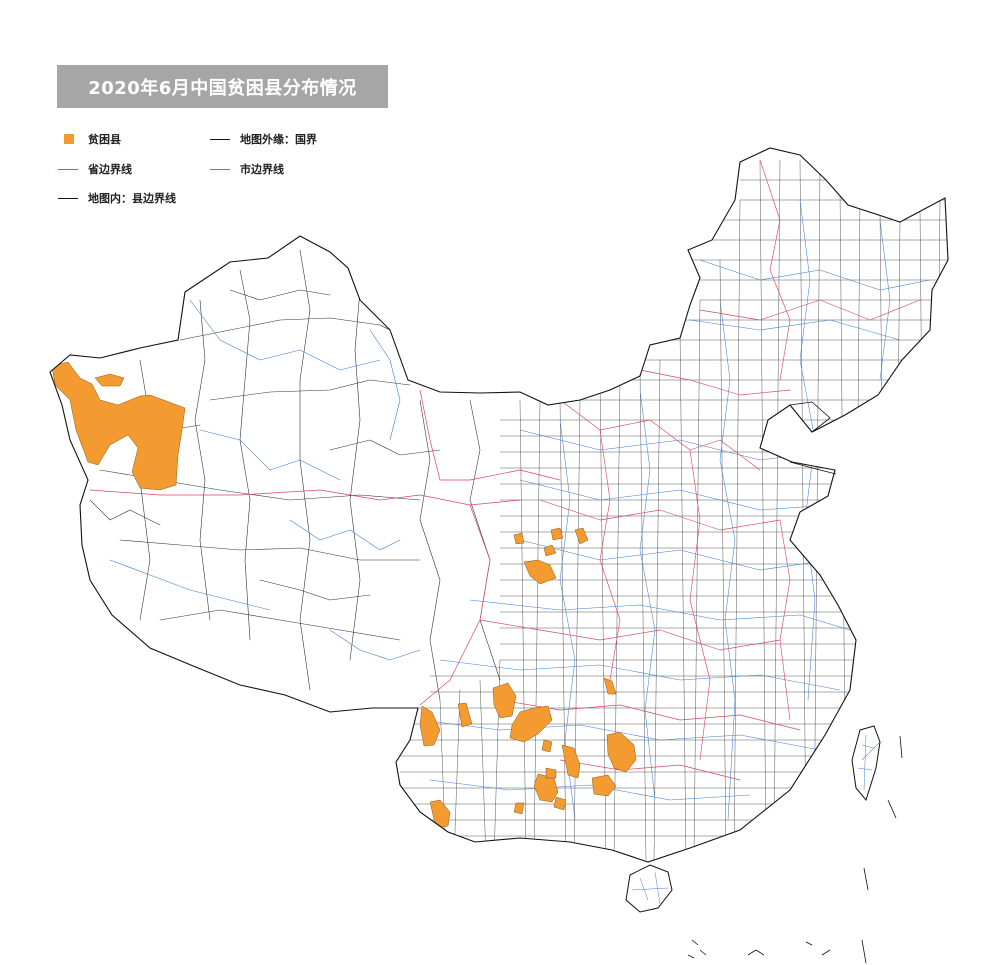 The height and width of the screenshot is (965, 1000). I want to click on map-title: 2020年6月中国贫困县分布情况, so click(222, 88).